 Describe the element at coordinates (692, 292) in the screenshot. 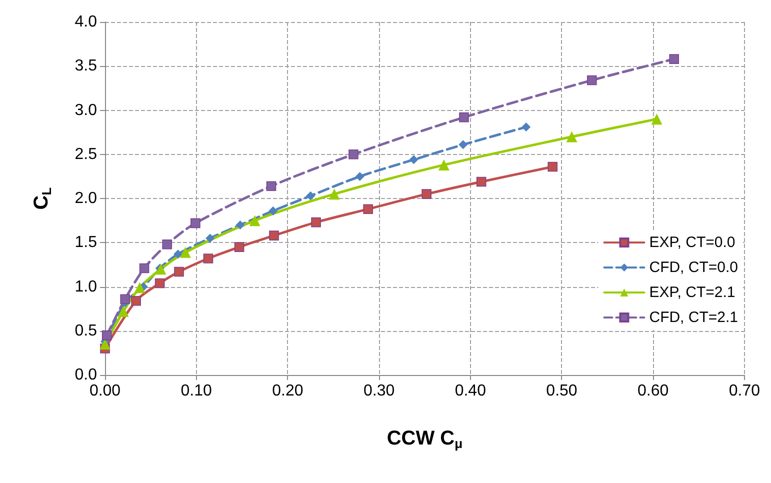

I see `legend-label: EXP, CT=2.1` at that location.